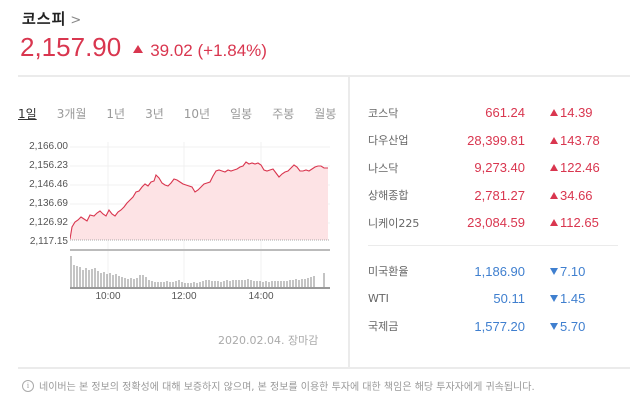 The height and width of the screenshot is (406, 640). What do you see at coordinates (154, 114) in the screenshot?
I see `tab-3years: 3년` at bounding box center [154, 114].